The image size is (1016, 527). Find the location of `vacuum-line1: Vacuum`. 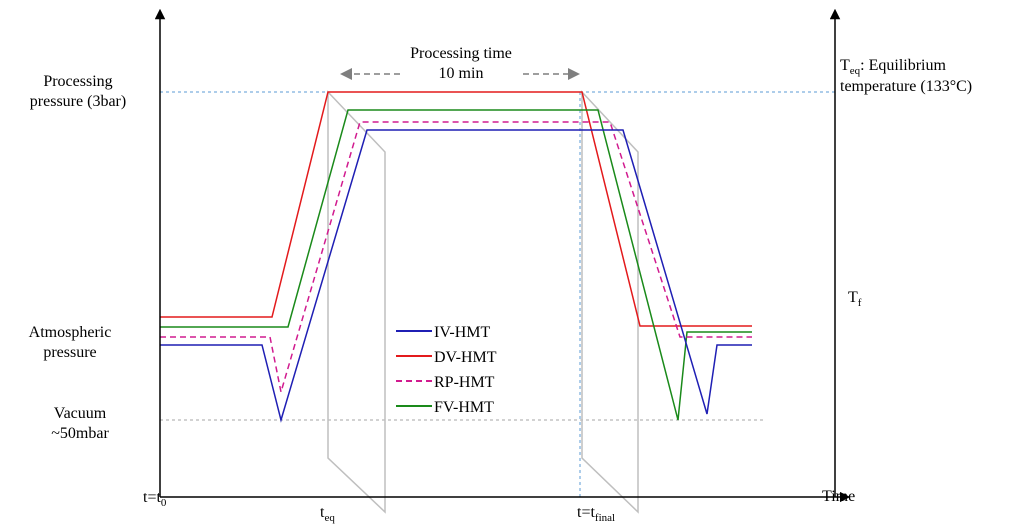

vacuum-line1: Vacuum is located at coordinates (80, 413).